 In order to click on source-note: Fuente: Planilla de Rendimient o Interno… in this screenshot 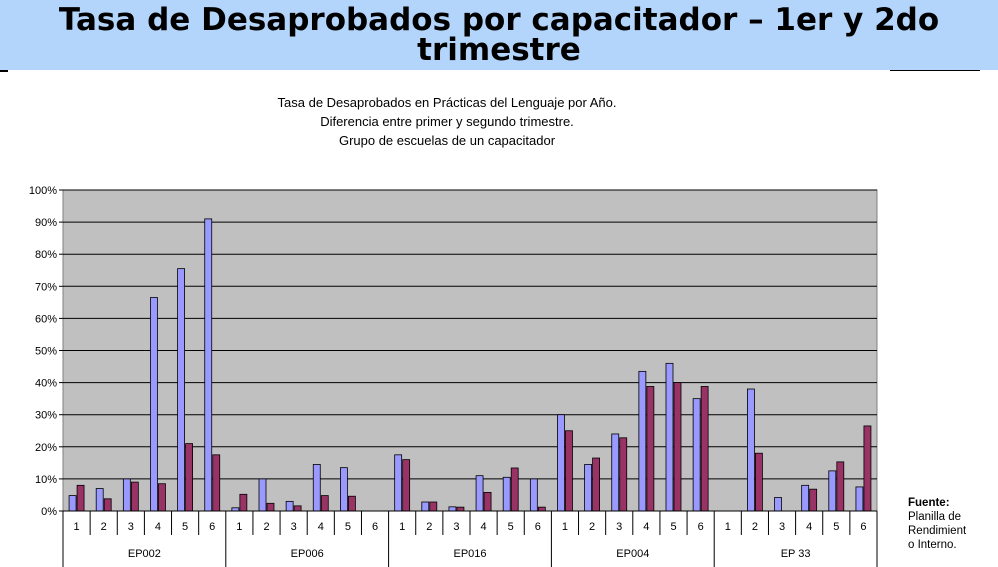, I will do `click(953, 524)`.